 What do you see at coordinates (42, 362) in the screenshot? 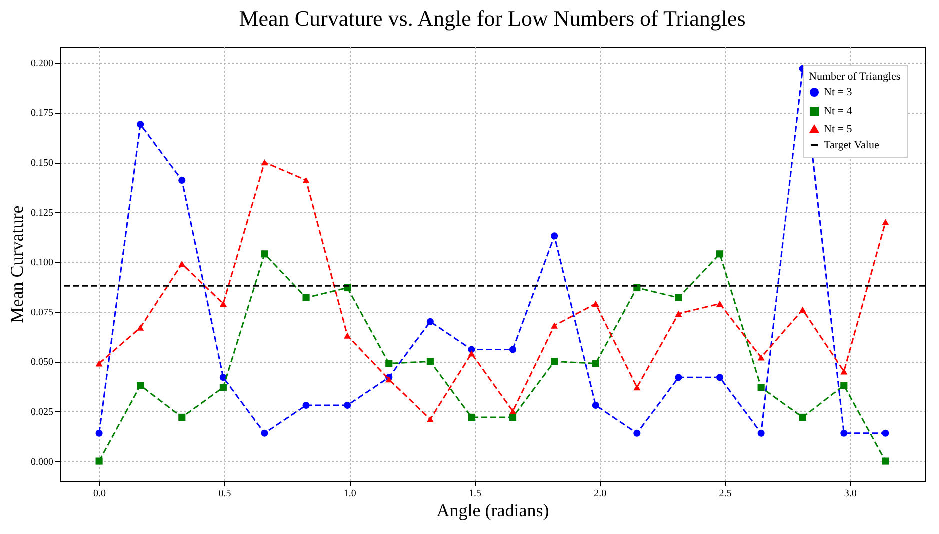
I see `y-tick-label: 0.050` at bounding box center [42, 362].